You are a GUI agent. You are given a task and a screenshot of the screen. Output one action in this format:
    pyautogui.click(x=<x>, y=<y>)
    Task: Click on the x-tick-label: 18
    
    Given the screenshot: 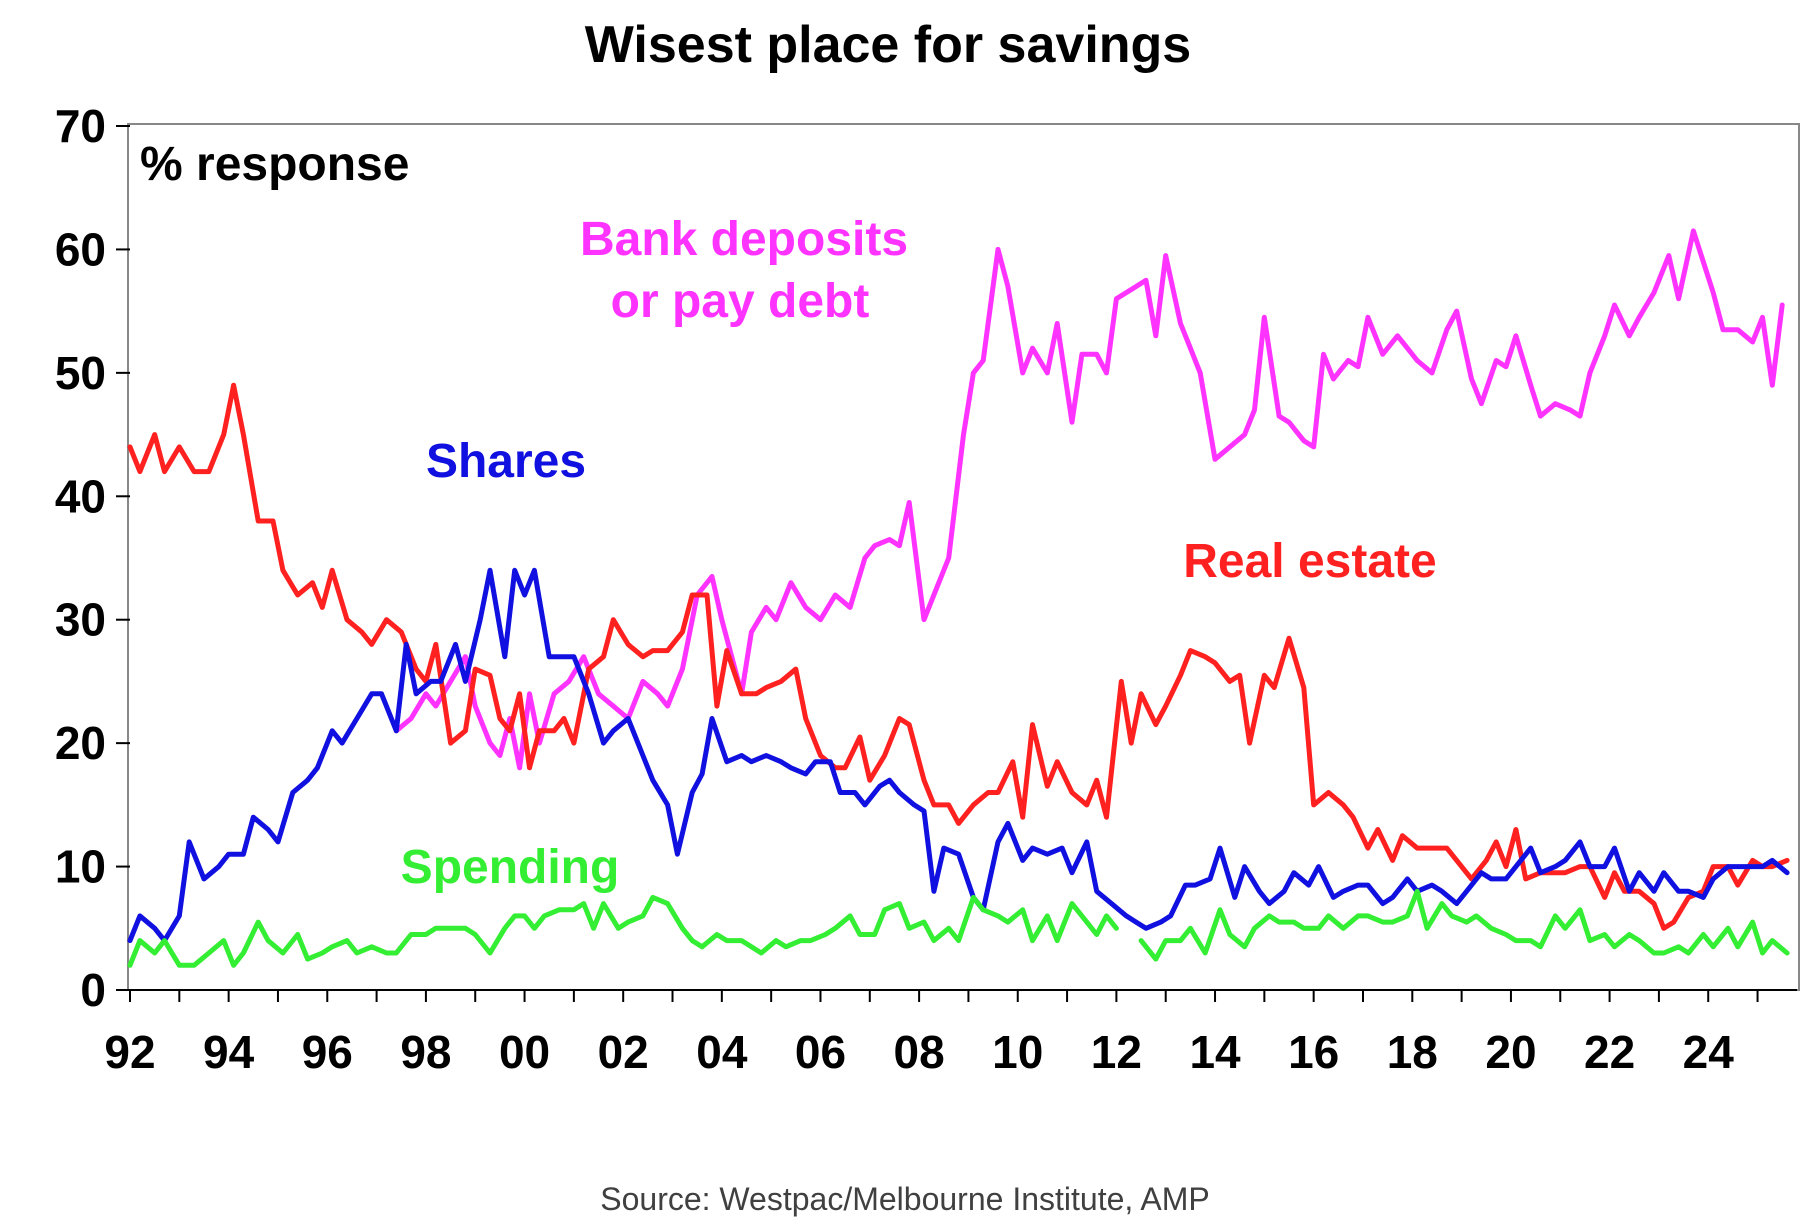 What is the action you would take?
    pyautogui.click(x=1412, y=1052)
    